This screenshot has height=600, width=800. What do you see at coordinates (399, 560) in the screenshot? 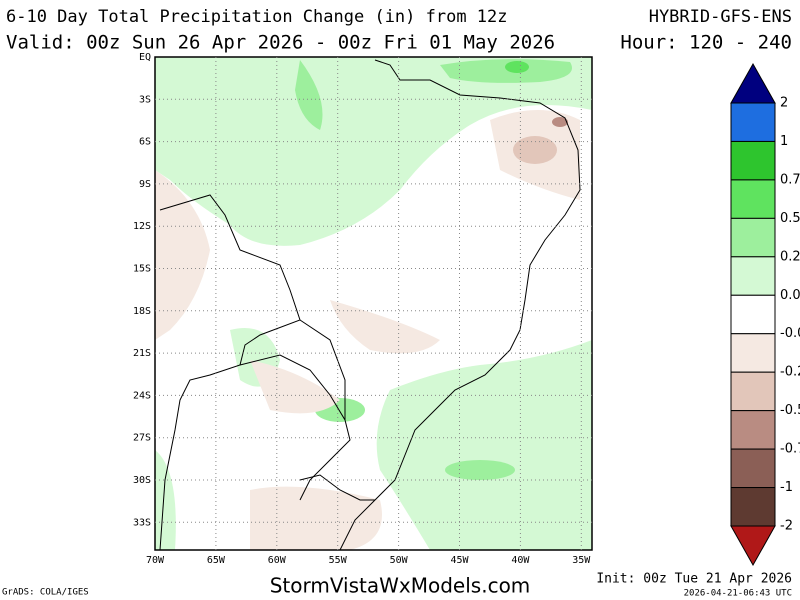
I see `lon-label: 50W` at bounding box center [399, 560].